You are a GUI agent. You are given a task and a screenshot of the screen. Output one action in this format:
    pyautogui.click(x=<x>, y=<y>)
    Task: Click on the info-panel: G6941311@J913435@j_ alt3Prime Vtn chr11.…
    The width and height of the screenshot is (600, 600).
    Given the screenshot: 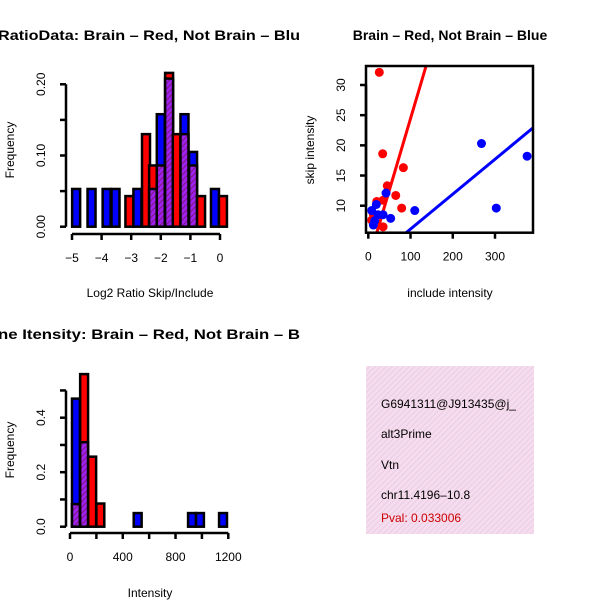 What is the action you would take?
    pyautogui.click(x=450, y=450)
    